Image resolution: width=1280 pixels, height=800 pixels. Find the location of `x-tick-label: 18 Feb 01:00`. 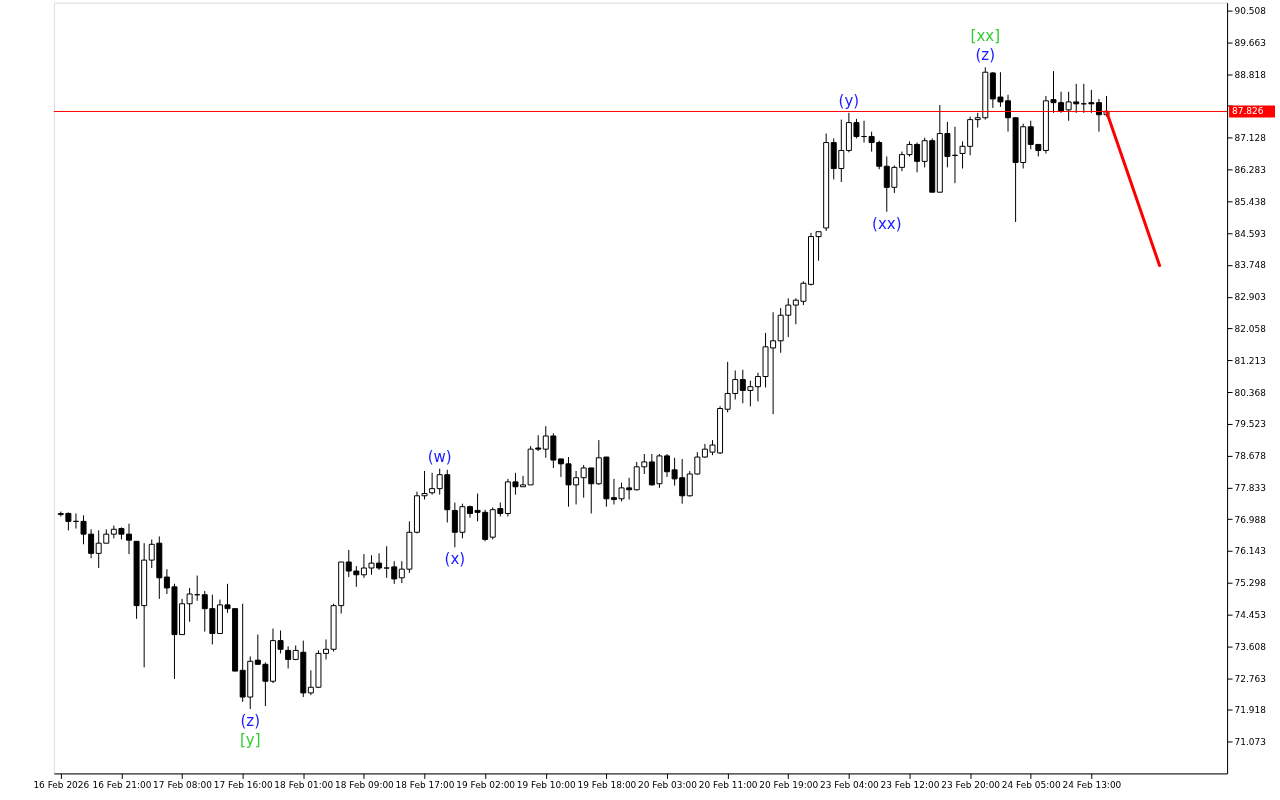

x-tick-label: 18 Feb 01:00 is located at coordinates (304, 784).